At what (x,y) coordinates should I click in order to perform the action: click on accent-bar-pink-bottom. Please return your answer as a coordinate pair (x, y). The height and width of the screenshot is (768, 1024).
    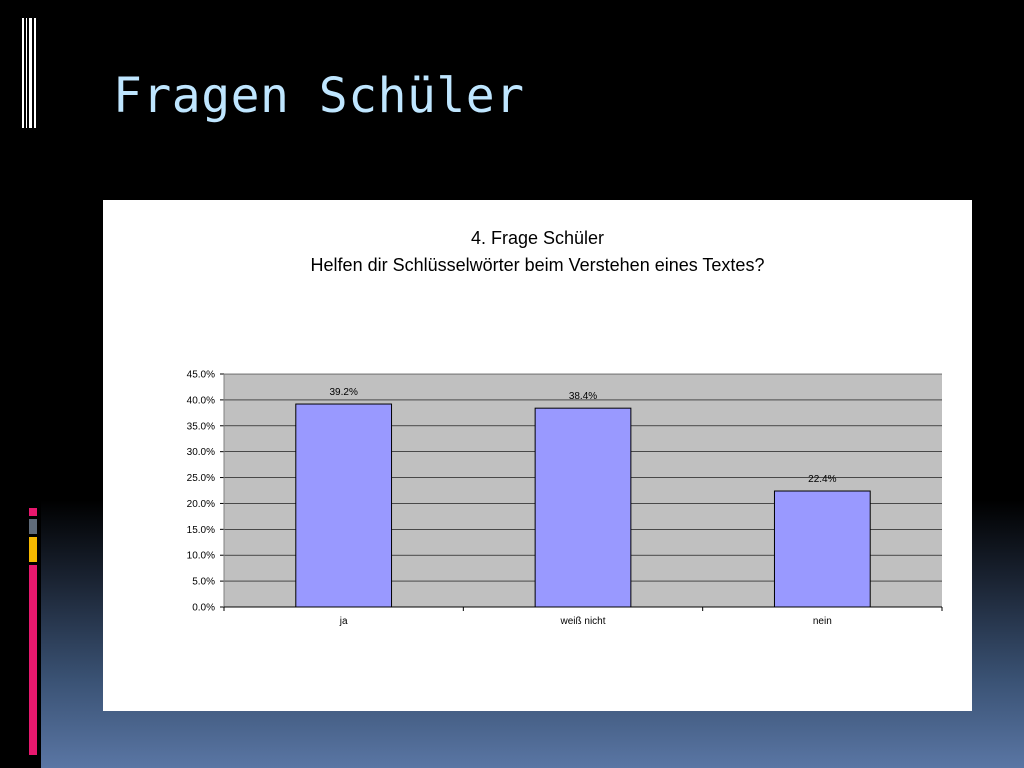
    Looking at the image, I should click on (33, 660).